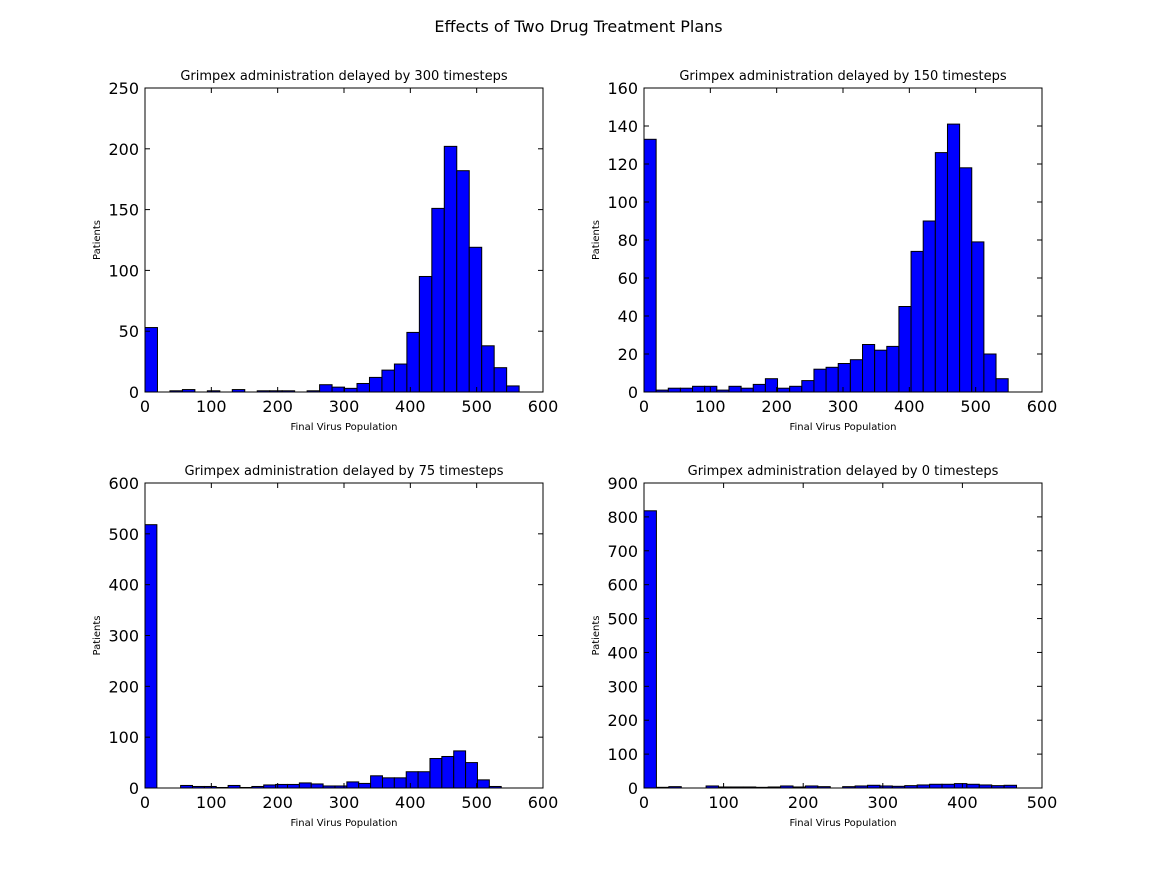 The image size is (1157, 875). Describe the element at coordinates (628, 354) in the screenshot. I see `y-tick-label: 20` at that location.